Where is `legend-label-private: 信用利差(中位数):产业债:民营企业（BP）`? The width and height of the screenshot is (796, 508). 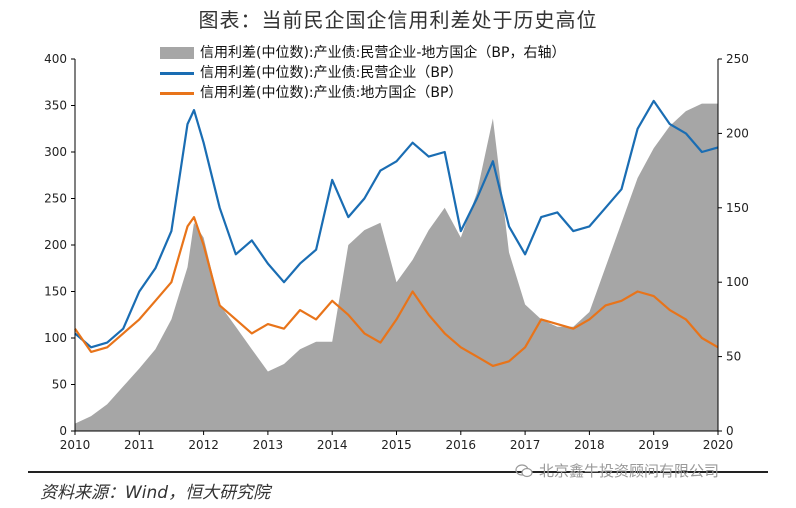
legend-label-private: 信用利差(中位数):产业债:民营企业（BP） is located at coordinates (331, 73).